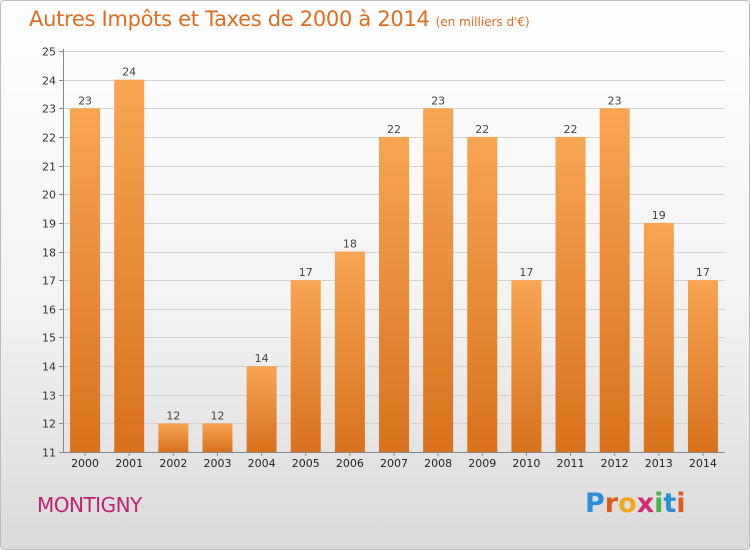 This screenshot has width=750, height=550. I want to click on x-tick-label: 2014, so click(703, 463).